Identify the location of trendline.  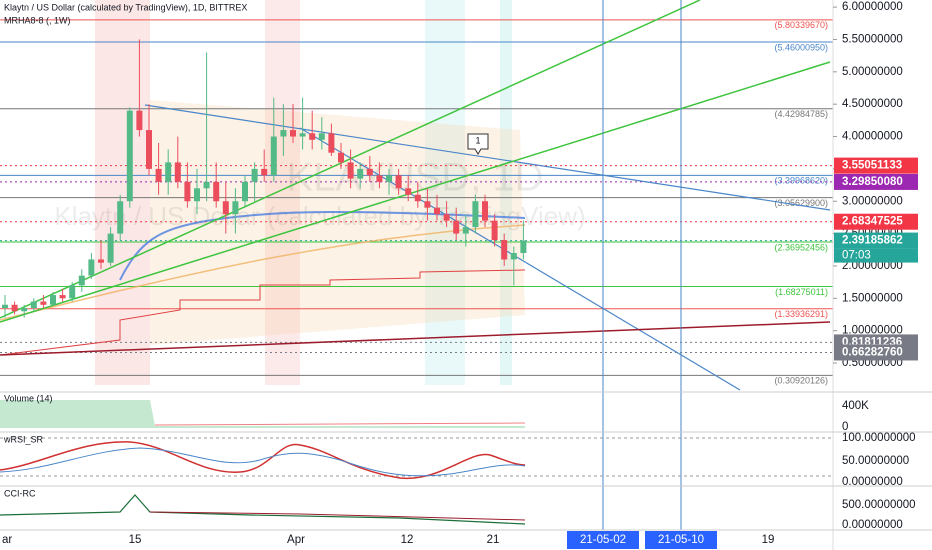
(415, 338).